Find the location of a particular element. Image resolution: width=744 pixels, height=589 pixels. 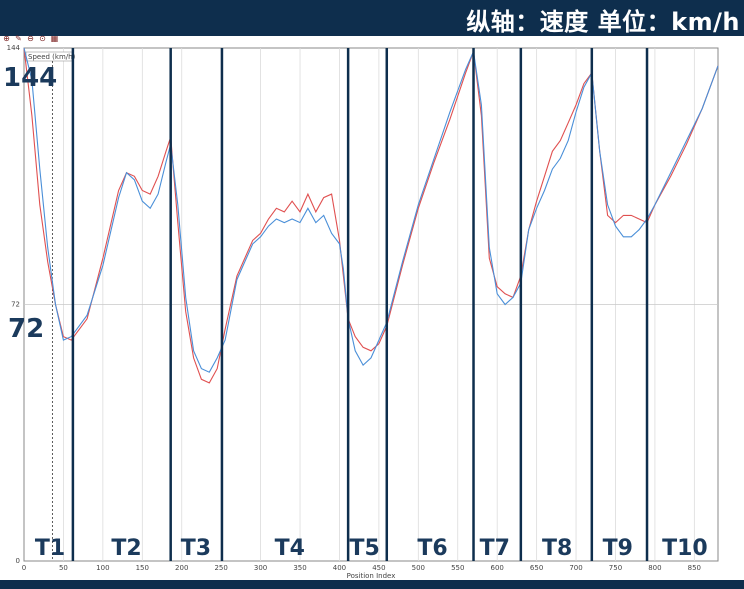

title-banner: 纵轴：速度 单位：km/h is located at coordinates (372, 18).